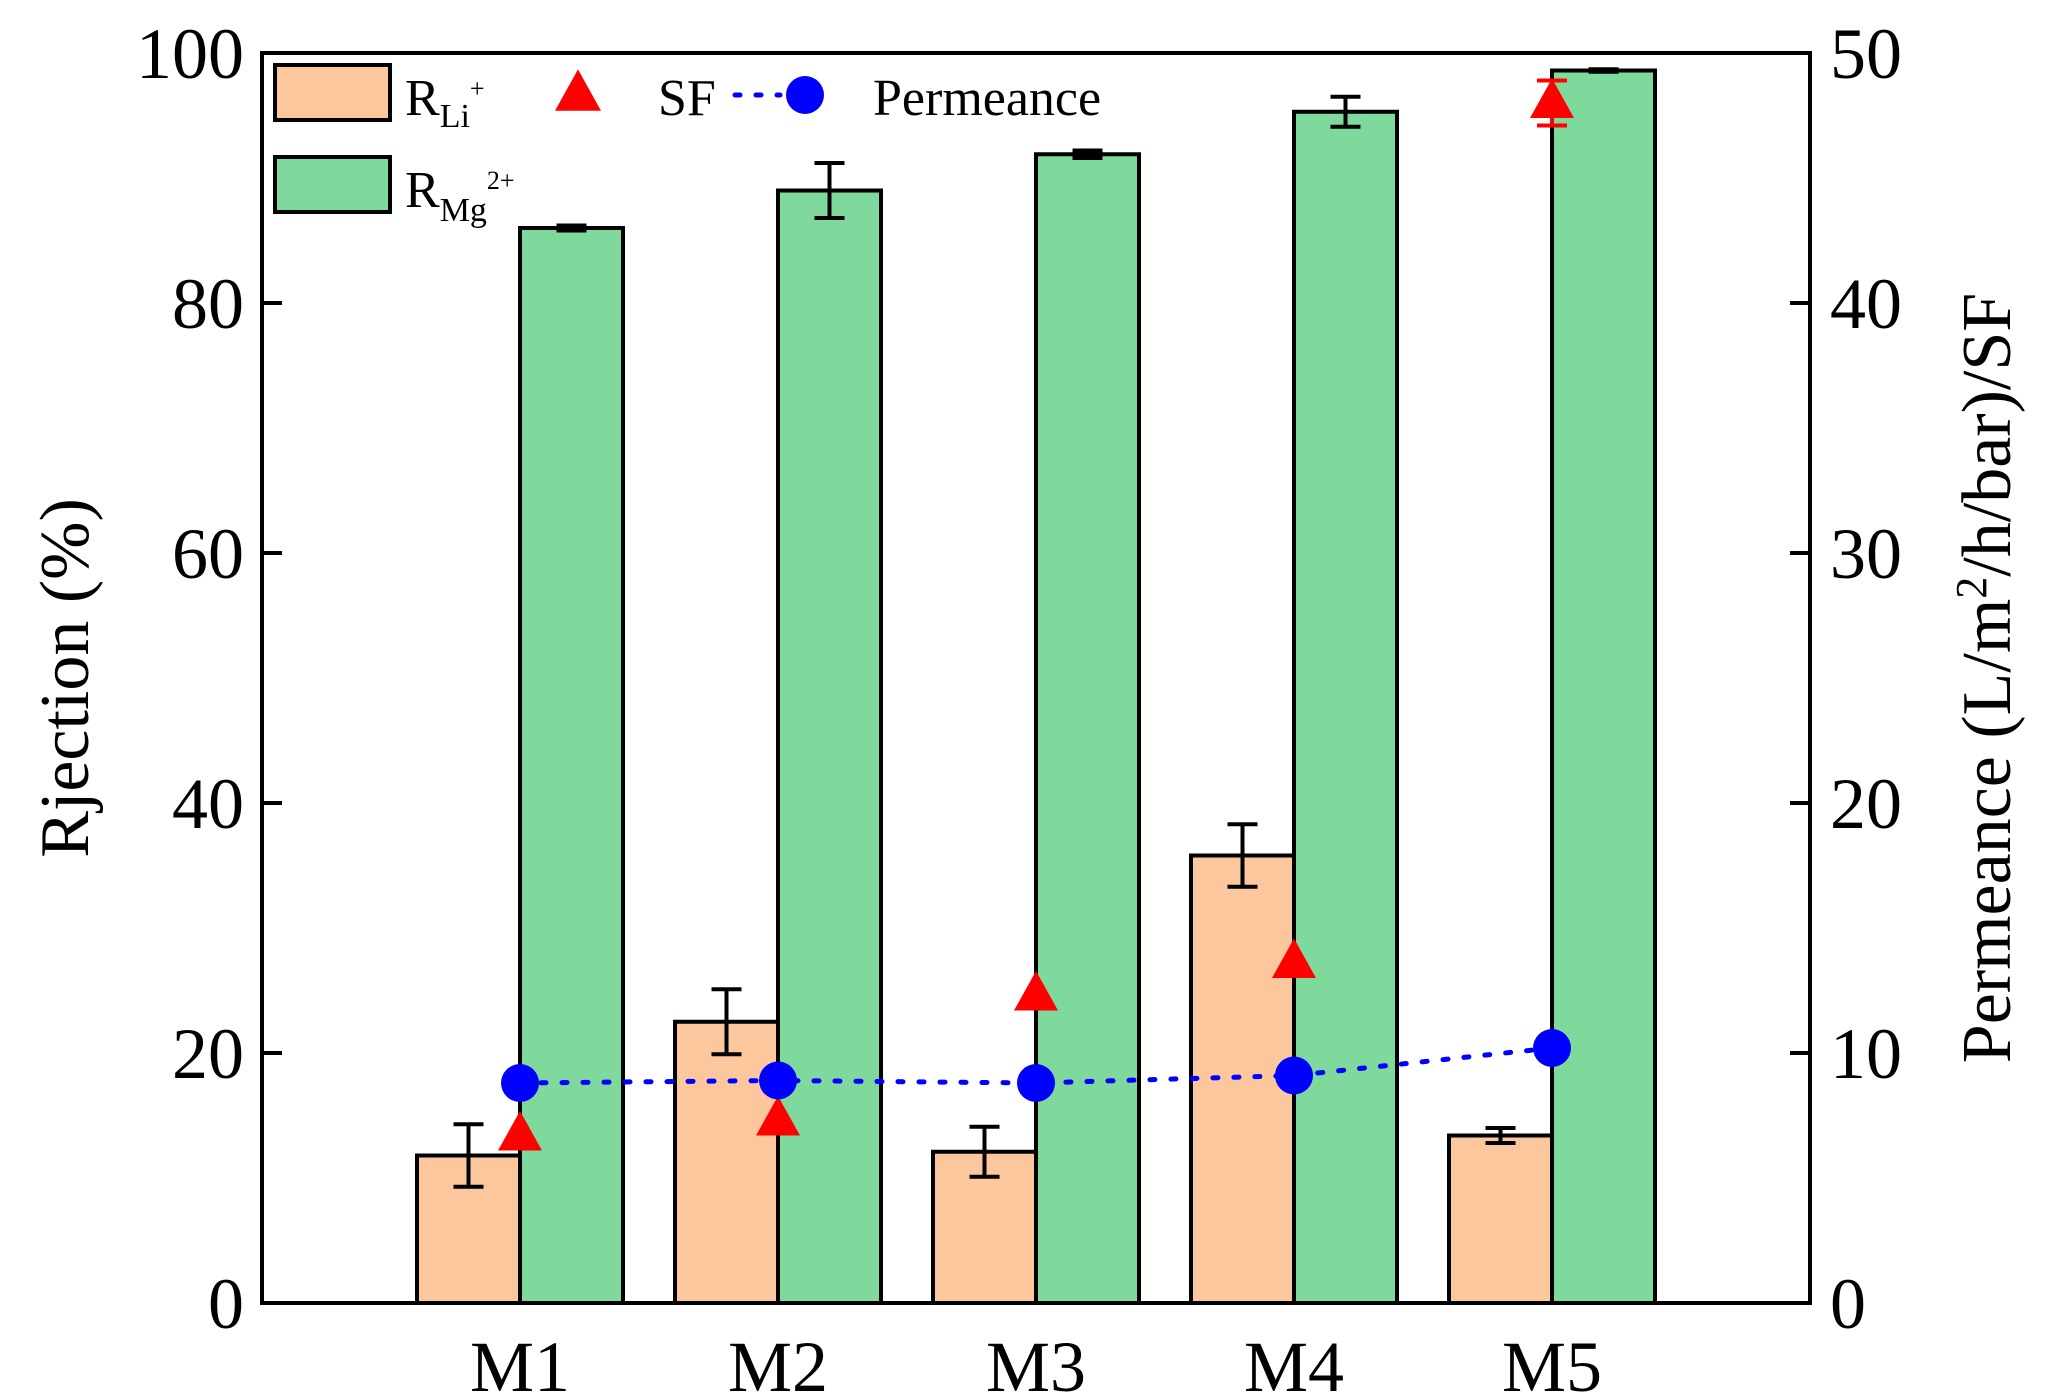 The image size is (2049, 1399). Describe the element at coordinates (1036, 1083) in the screenshot. I see `permeance-point-M3` at that location.